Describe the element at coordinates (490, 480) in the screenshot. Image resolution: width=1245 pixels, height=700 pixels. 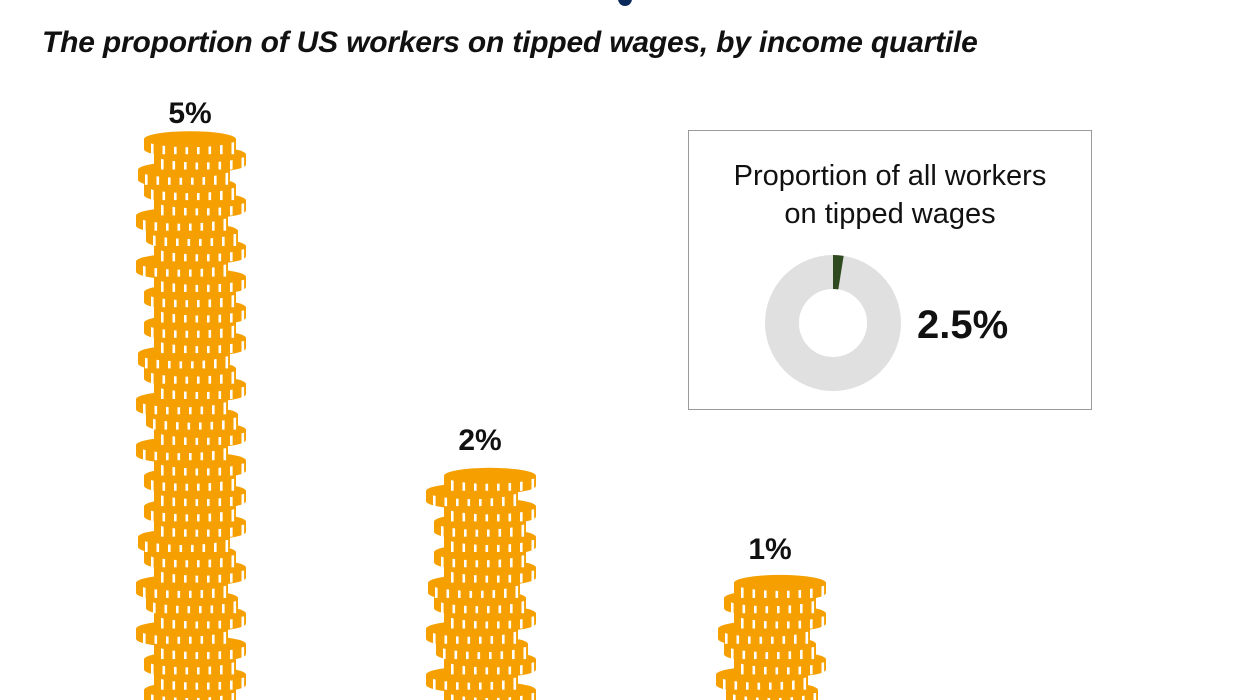
I see `coin` at that location.